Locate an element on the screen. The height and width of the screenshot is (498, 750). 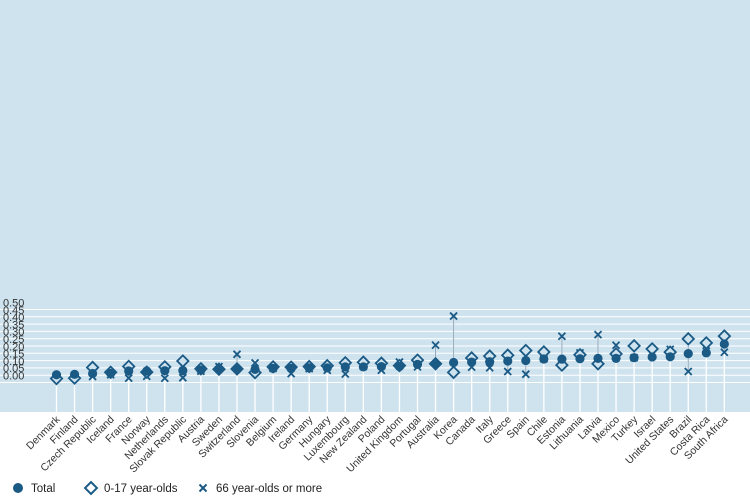
legend-marker-total is located at coordinates (18, 488).